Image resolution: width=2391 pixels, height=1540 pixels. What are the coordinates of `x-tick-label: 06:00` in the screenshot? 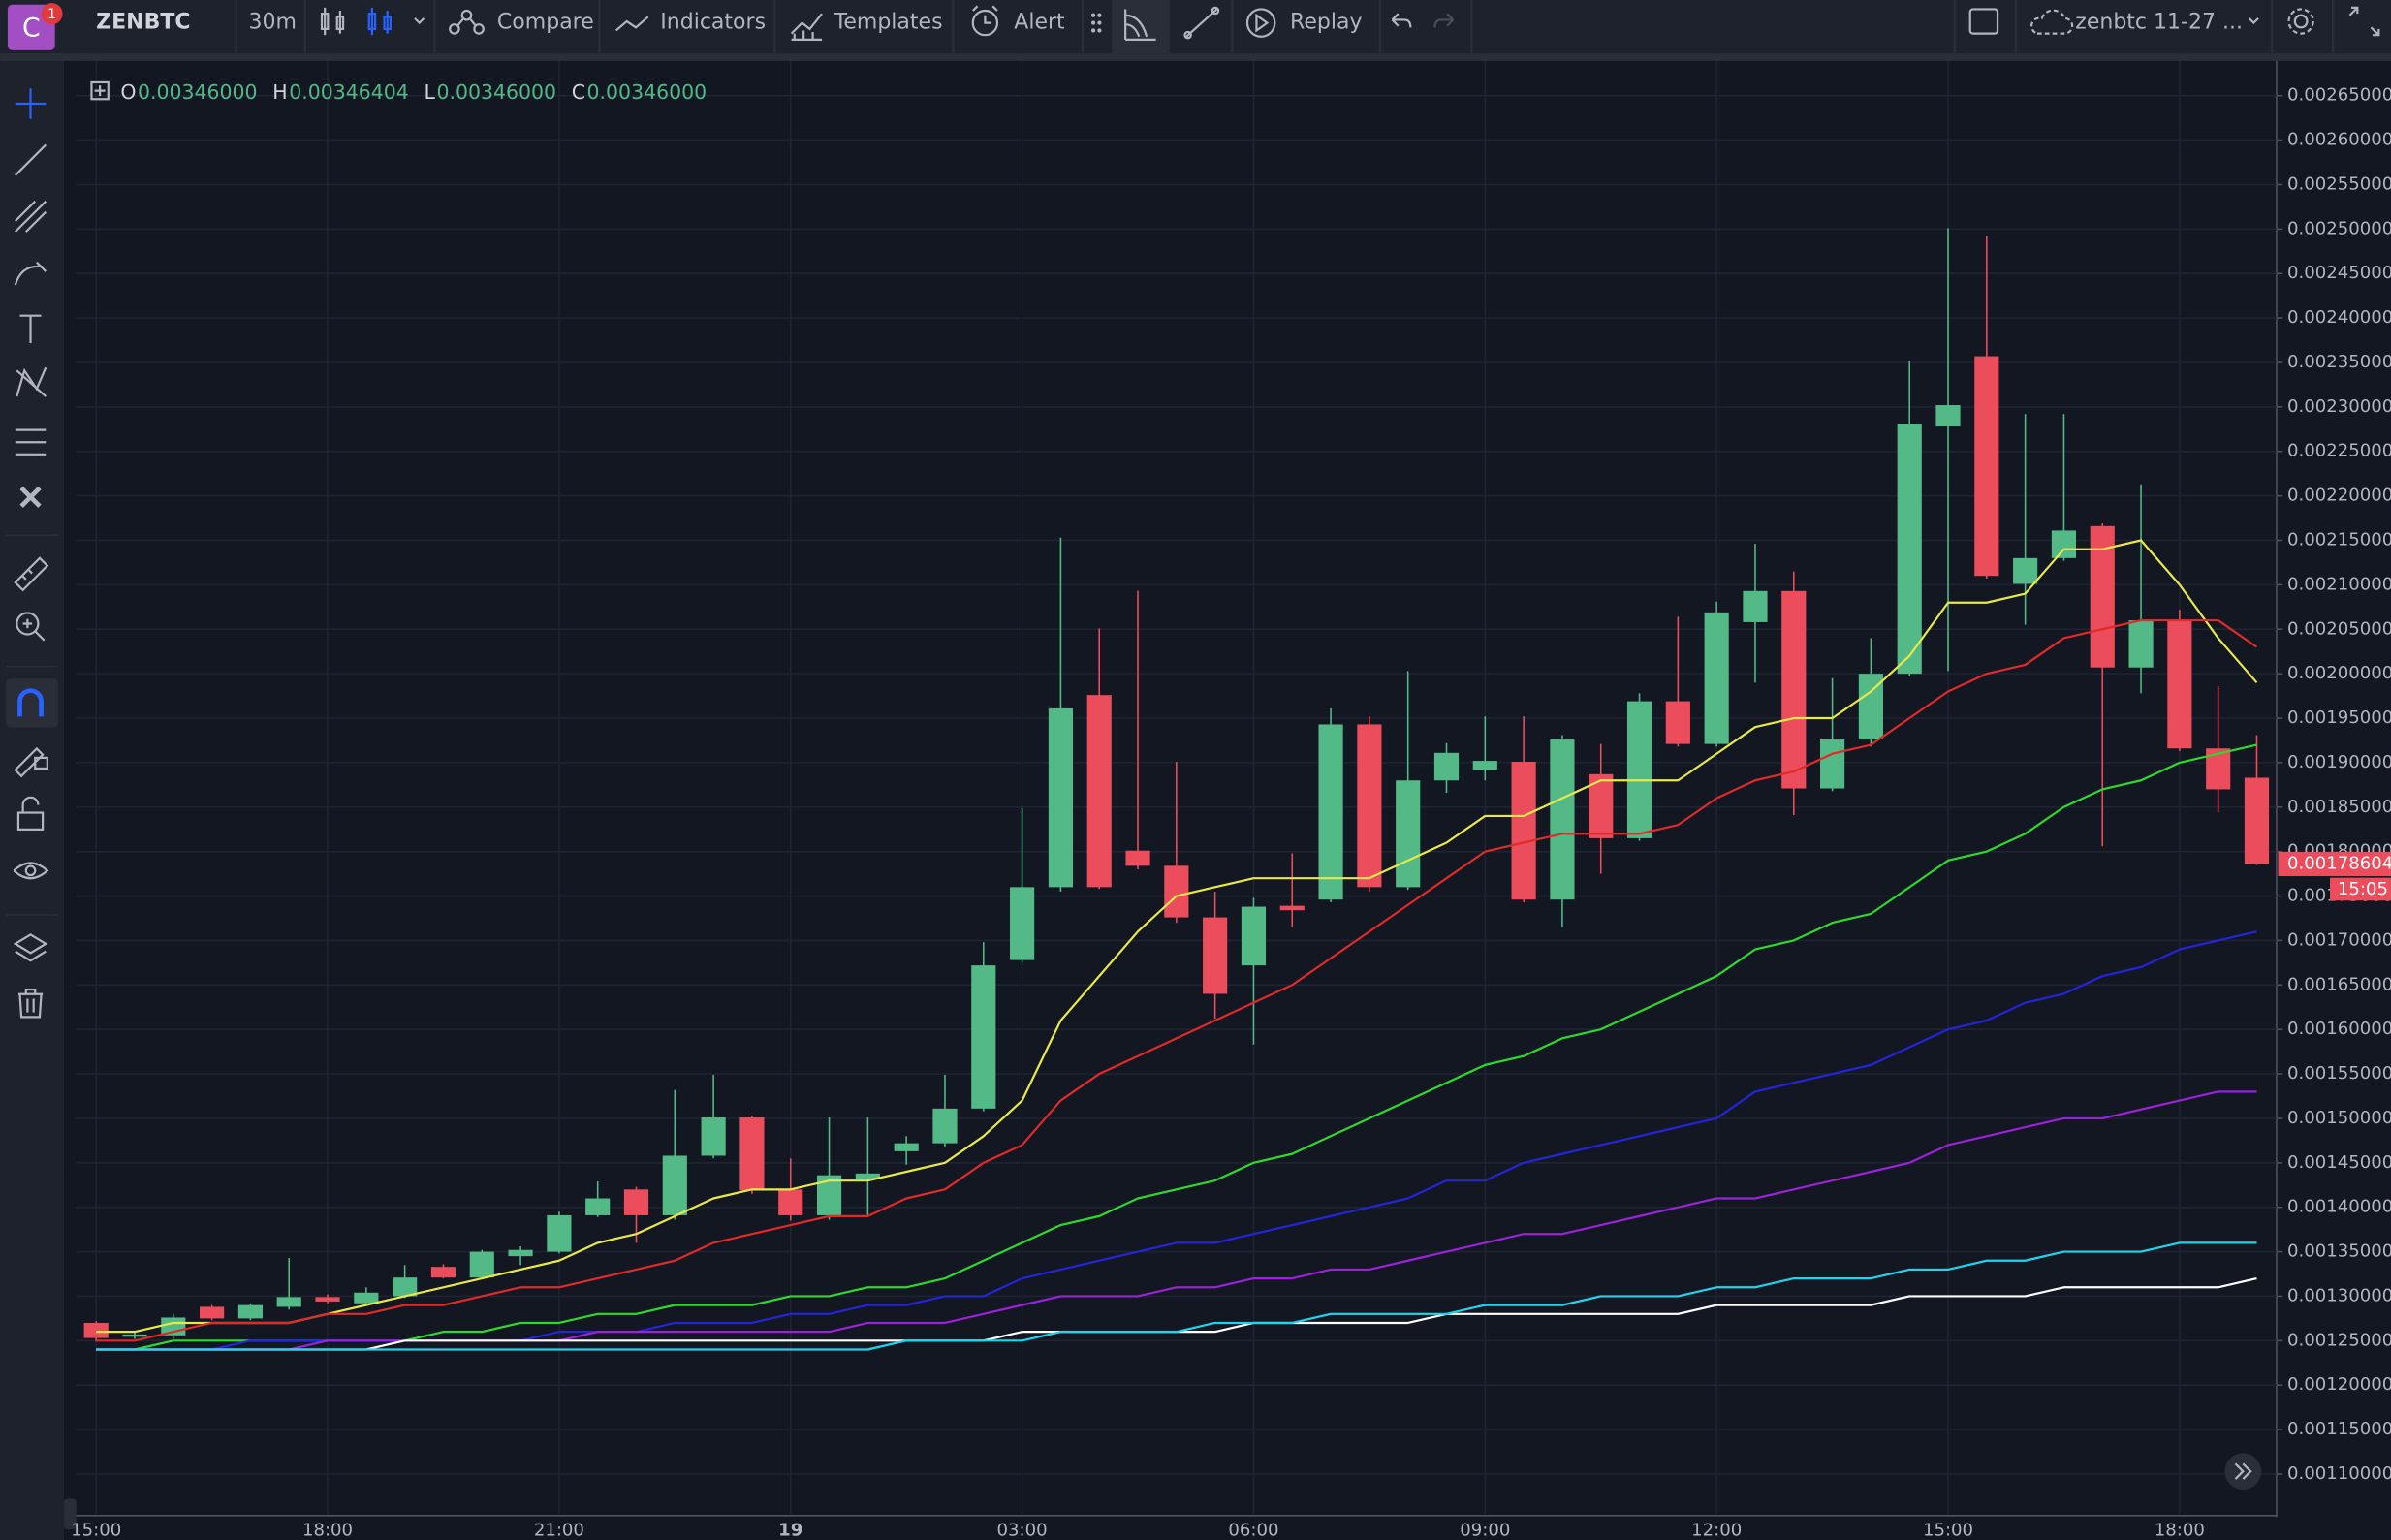 It's located at (1253, 1530).